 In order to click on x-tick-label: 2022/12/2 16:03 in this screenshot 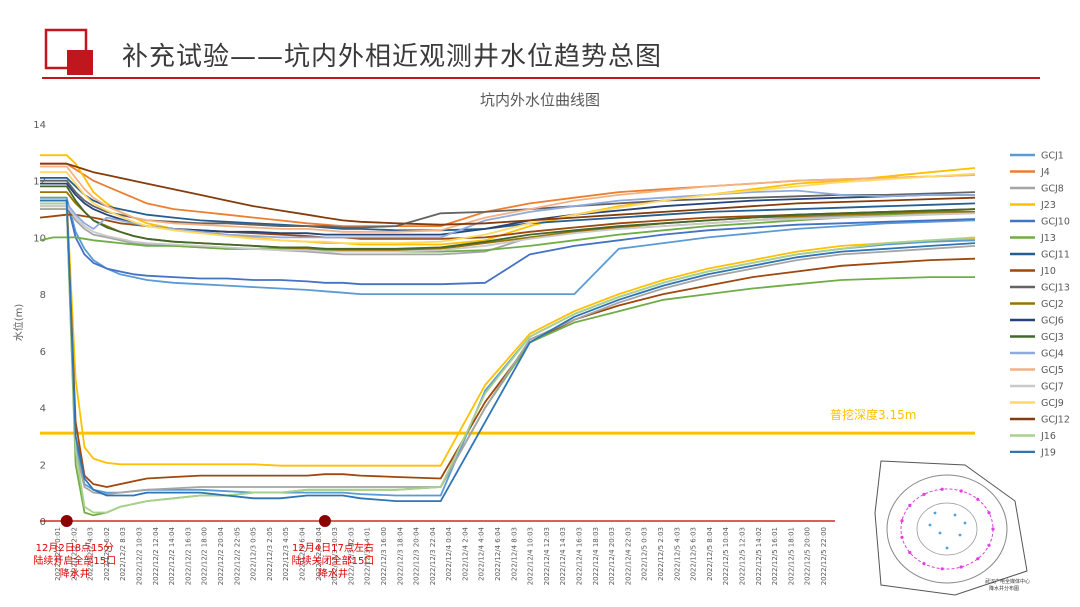, I will do `click(188, 556)`.